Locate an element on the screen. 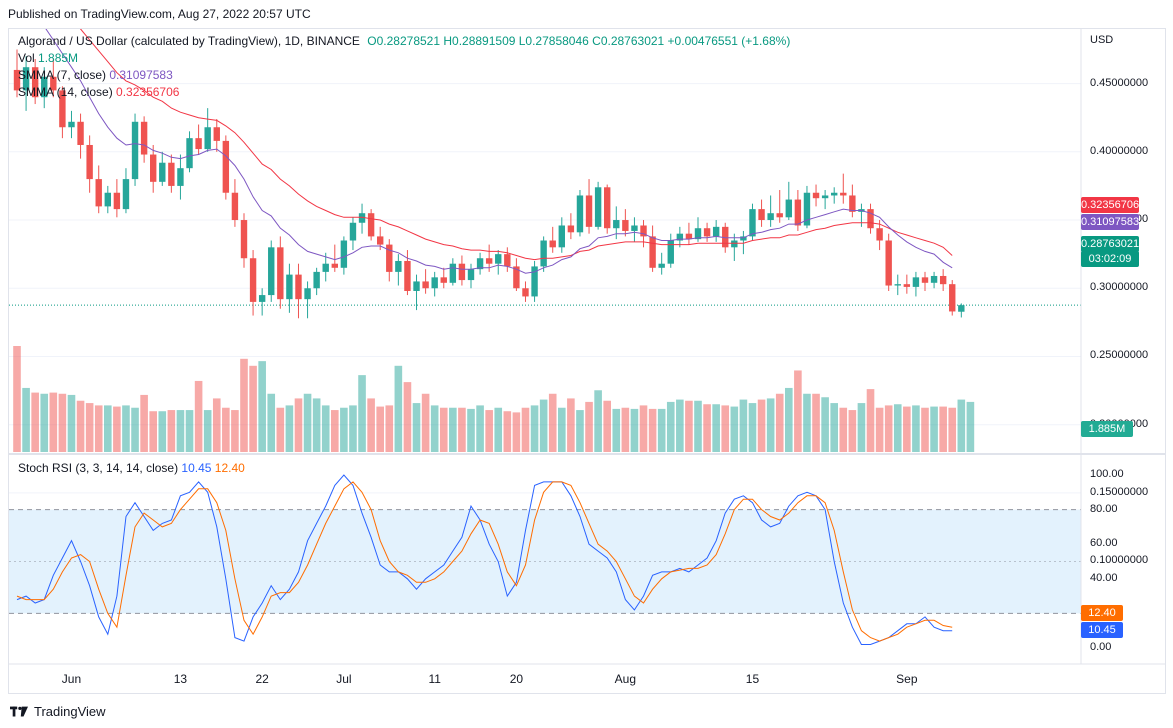 The height and width of the screenshot is (728, 1173). volume-label: Vol is located at coordinates (26, 58).